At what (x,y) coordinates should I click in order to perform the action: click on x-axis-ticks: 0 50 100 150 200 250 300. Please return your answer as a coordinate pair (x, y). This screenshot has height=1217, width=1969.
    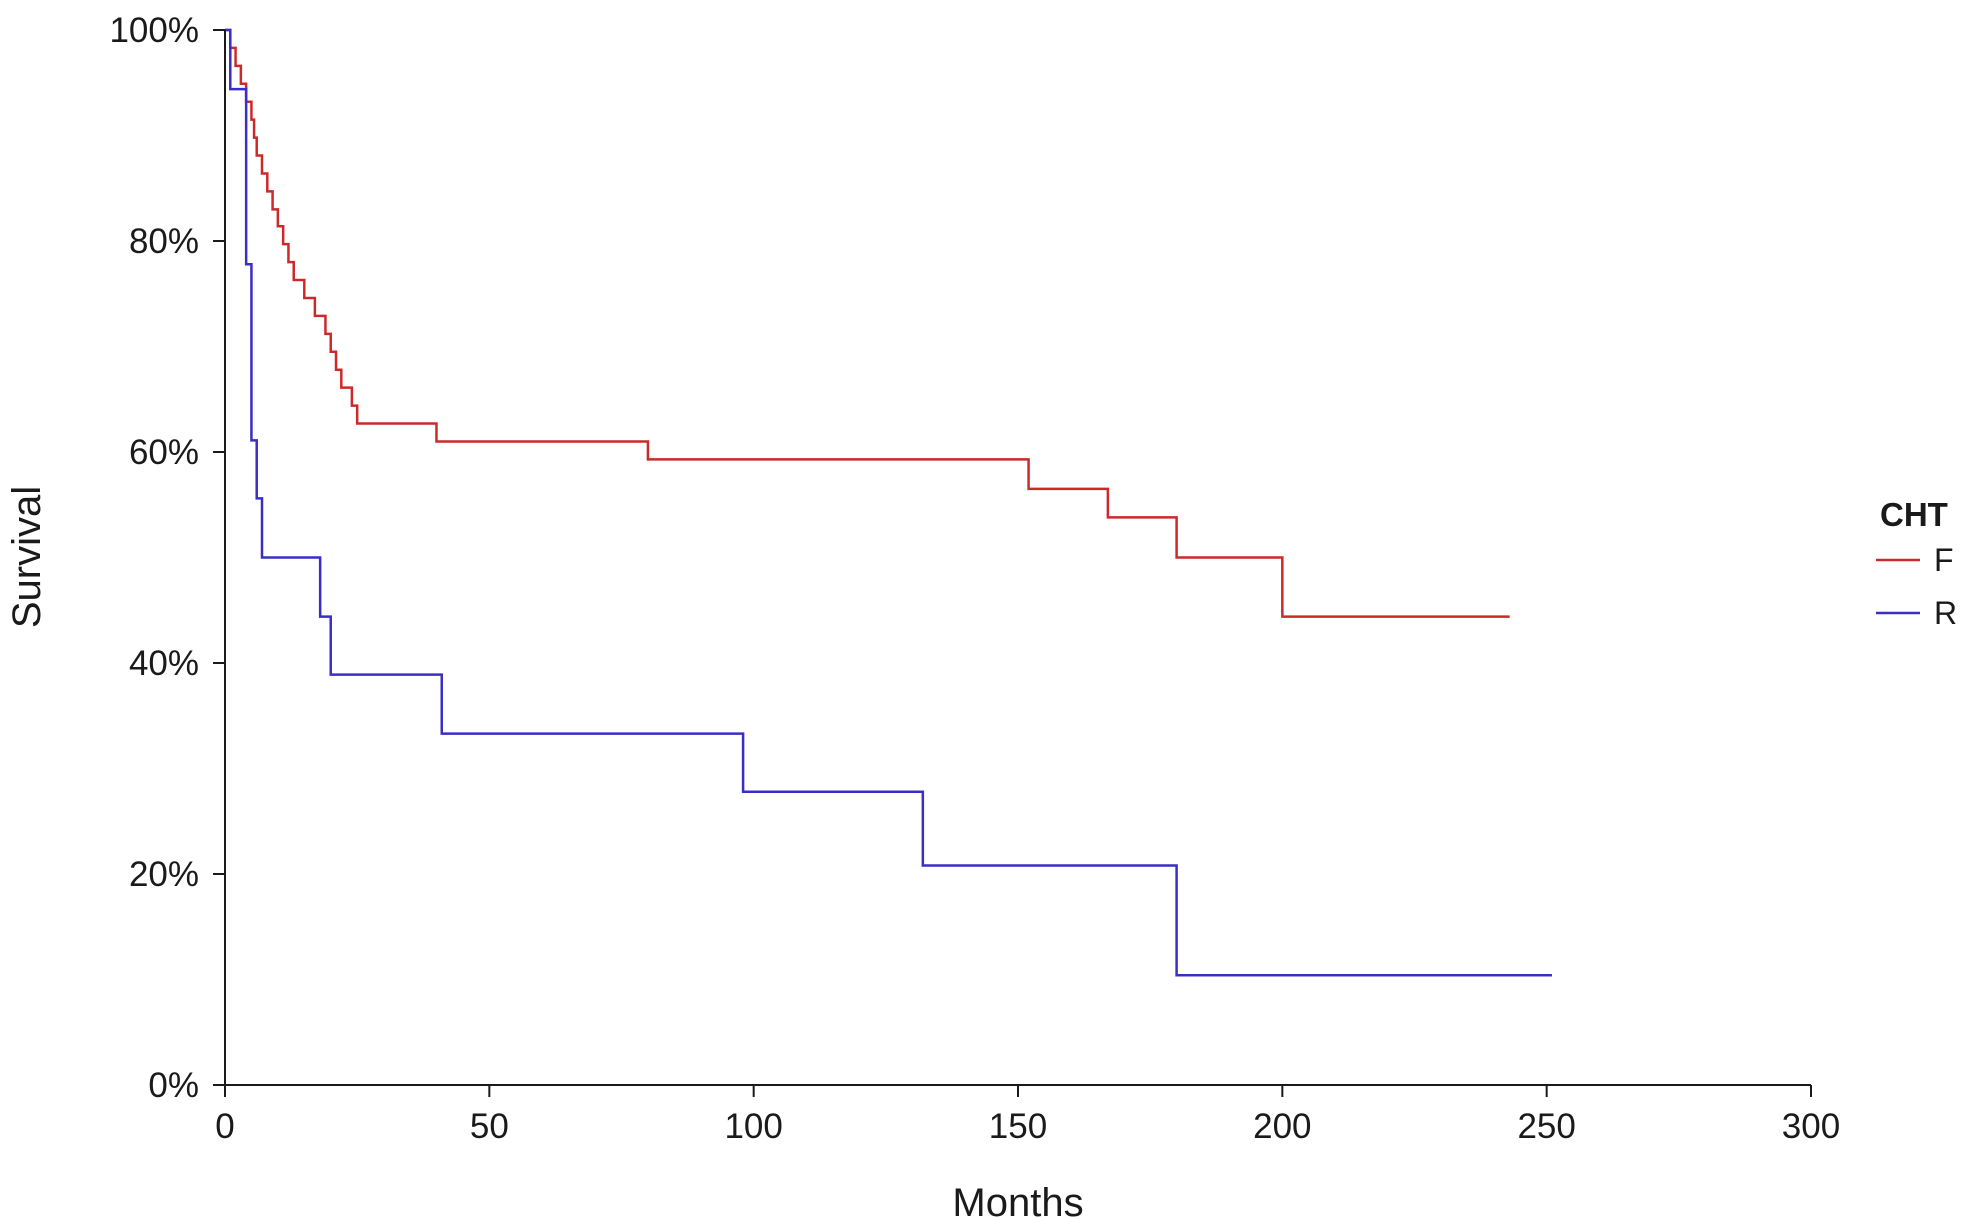
    Looking at the image, I should click on (1027, 1115).